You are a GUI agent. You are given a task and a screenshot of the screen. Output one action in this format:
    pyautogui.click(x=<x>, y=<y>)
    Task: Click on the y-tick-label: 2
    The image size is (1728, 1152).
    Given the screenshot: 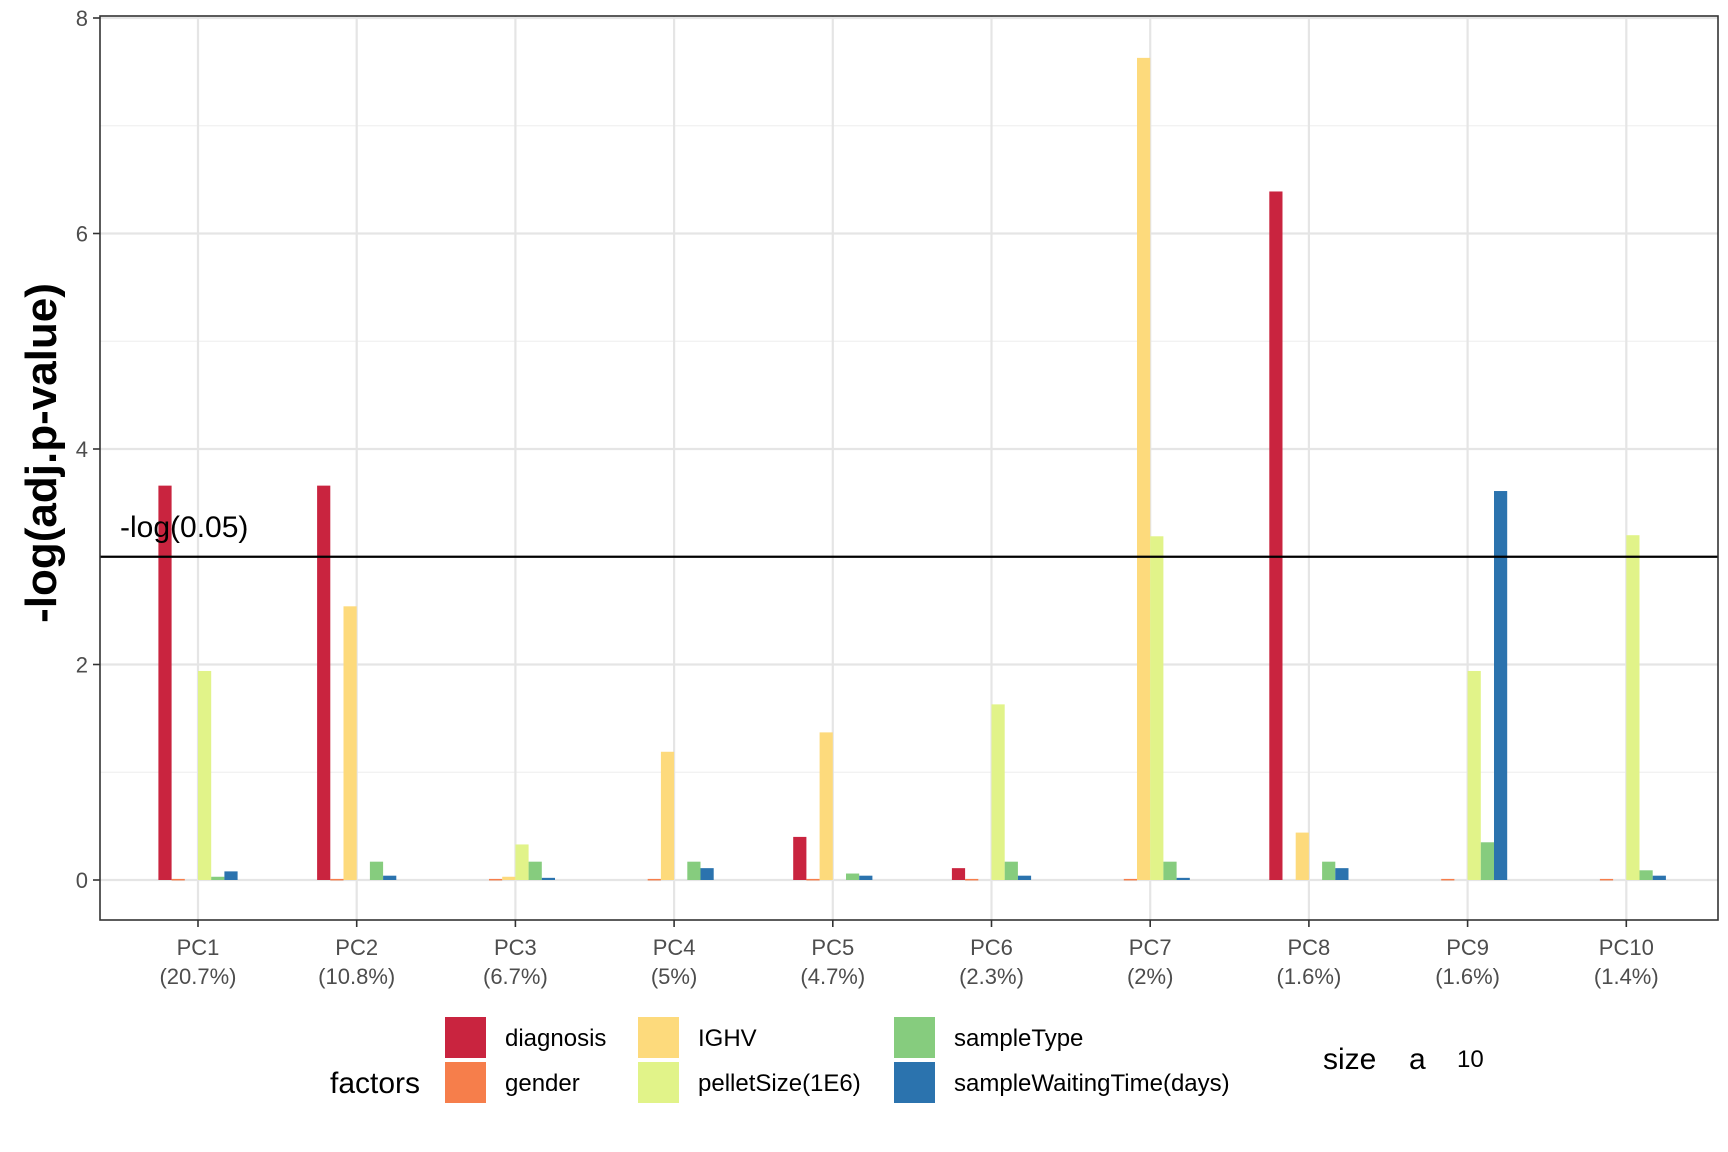 What is the action you would take?
    pyautogui.click(x=82, y=665)
    